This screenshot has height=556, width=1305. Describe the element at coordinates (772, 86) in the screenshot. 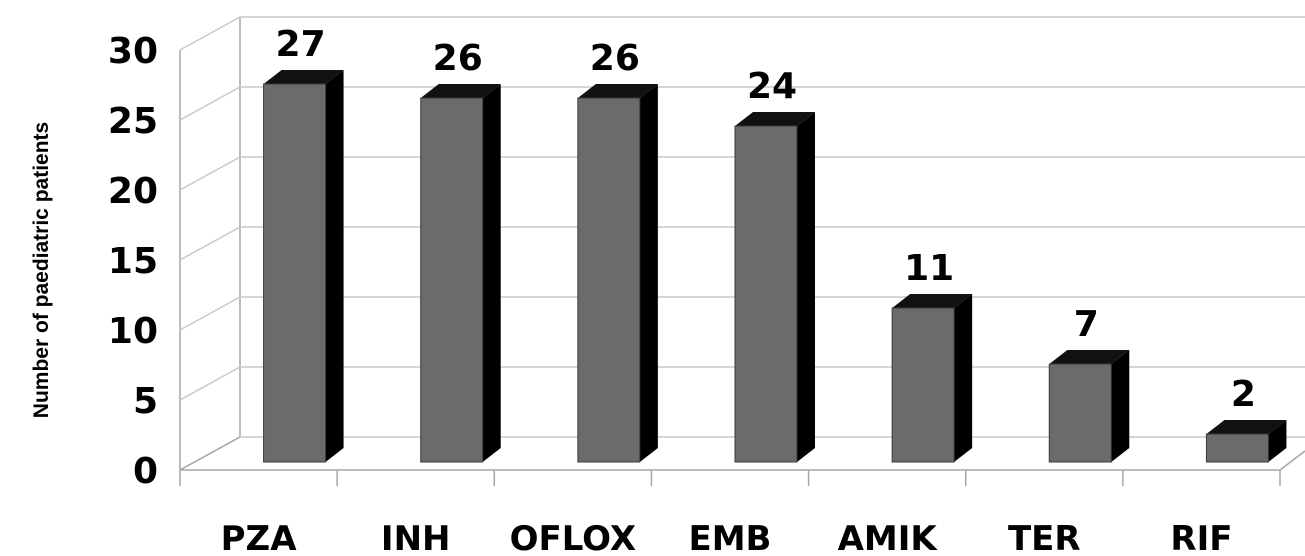

I see `data-label: 24` at that location.